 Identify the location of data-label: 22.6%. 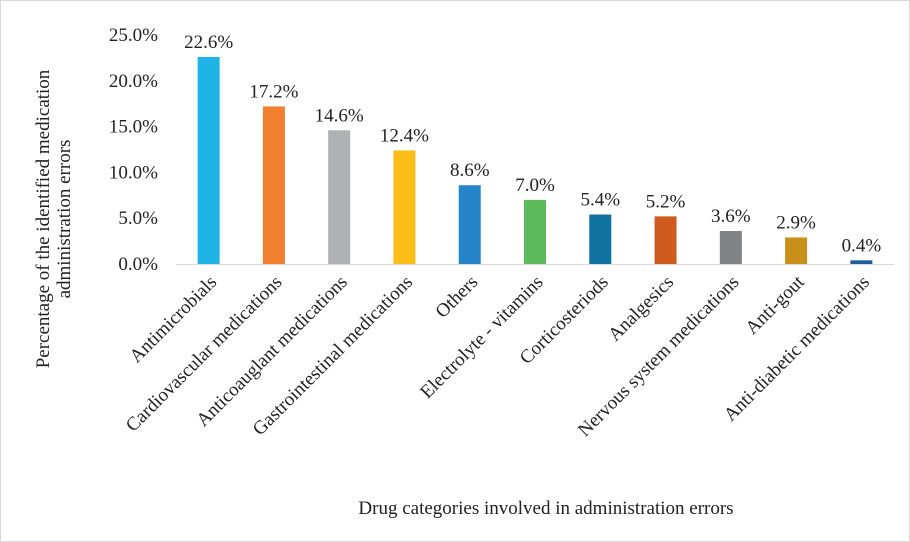
(208, 42).